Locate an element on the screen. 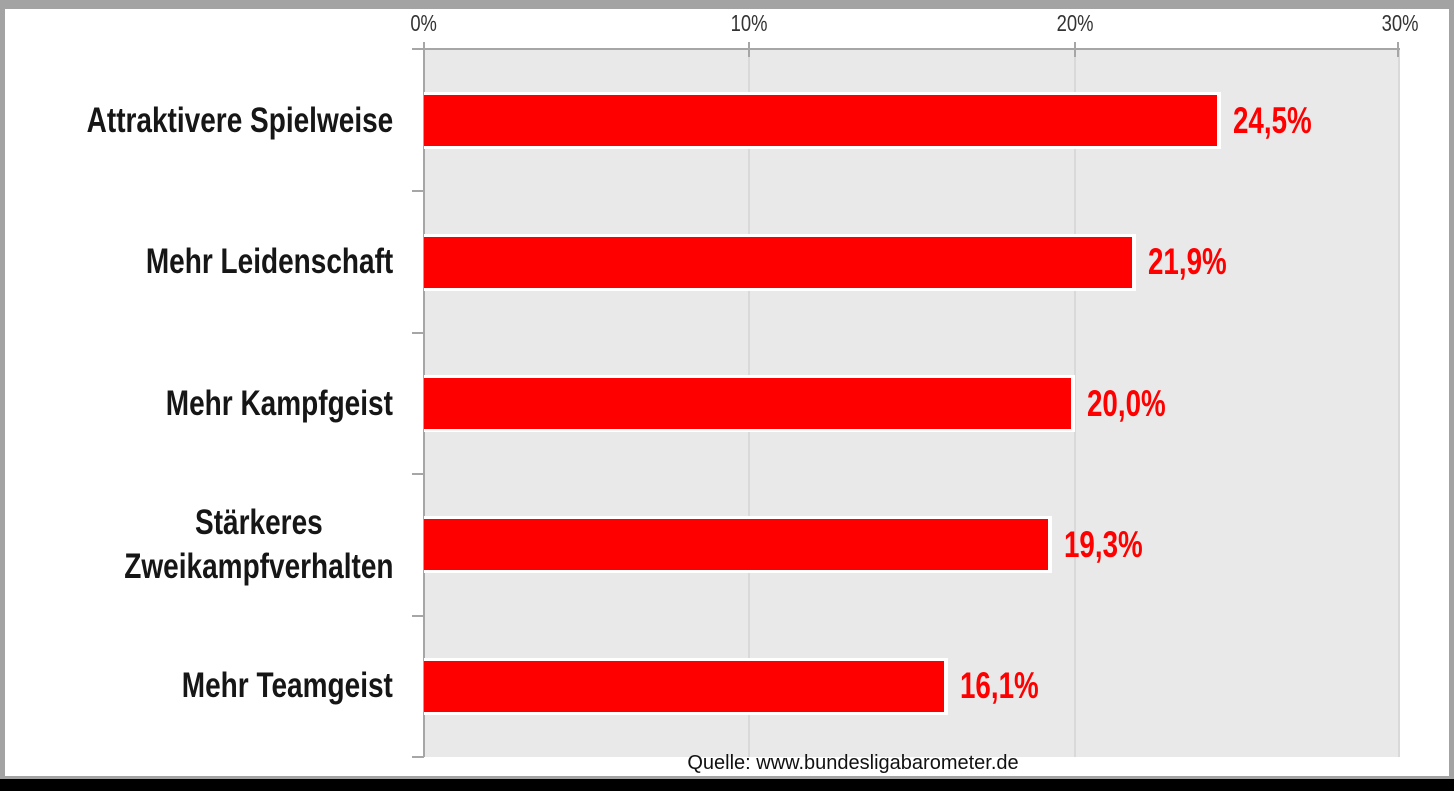 This screenshot has height=791, width=1454. bar-value-label-1: 24,5% is located at coordinates (1285, 121).